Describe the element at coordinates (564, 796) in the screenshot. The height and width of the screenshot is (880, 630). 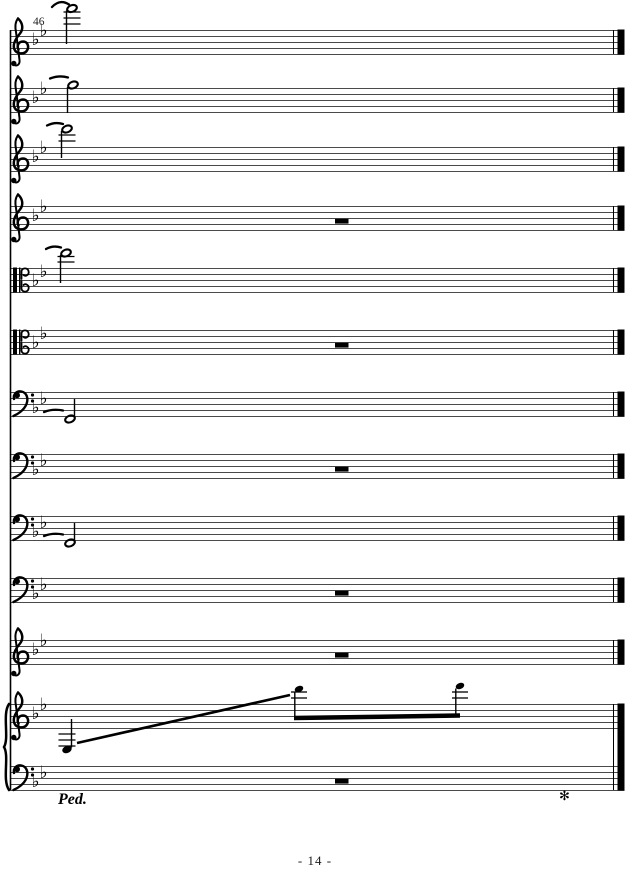
I see `pedal-release-icon: ✻` at that location.